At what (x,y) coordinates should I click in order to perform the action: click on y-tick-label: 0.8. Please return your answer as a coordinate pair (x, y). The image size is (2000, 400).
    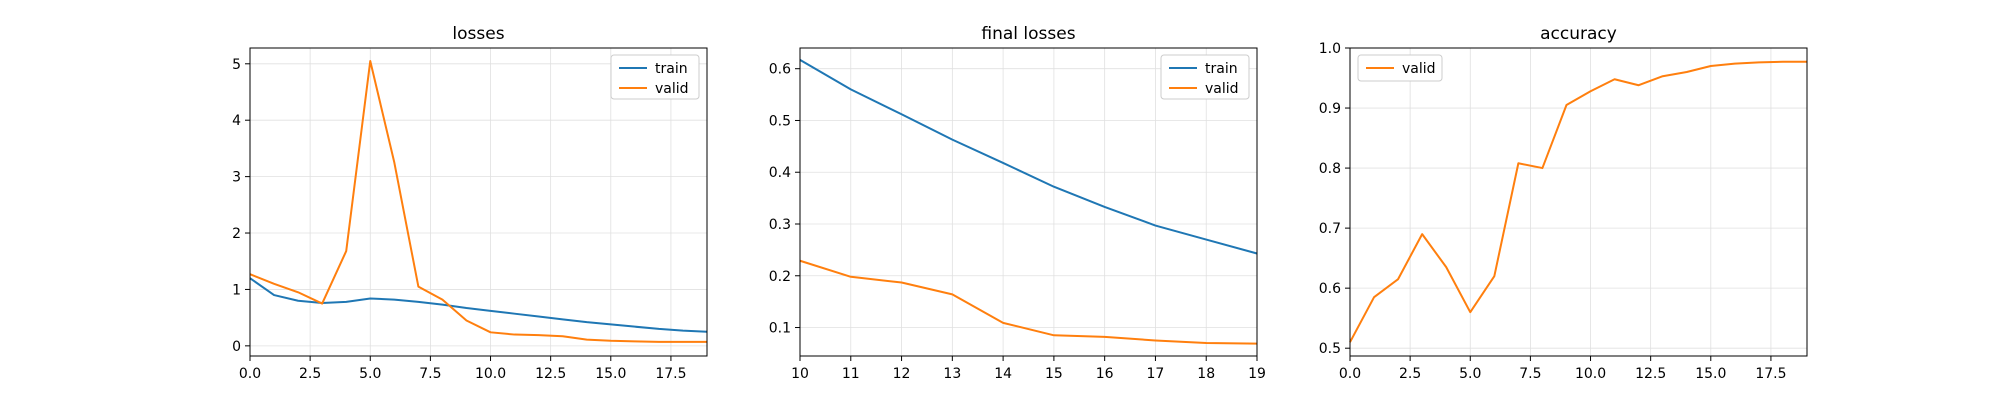
    Looking at the image, I should click on (1330, 169).